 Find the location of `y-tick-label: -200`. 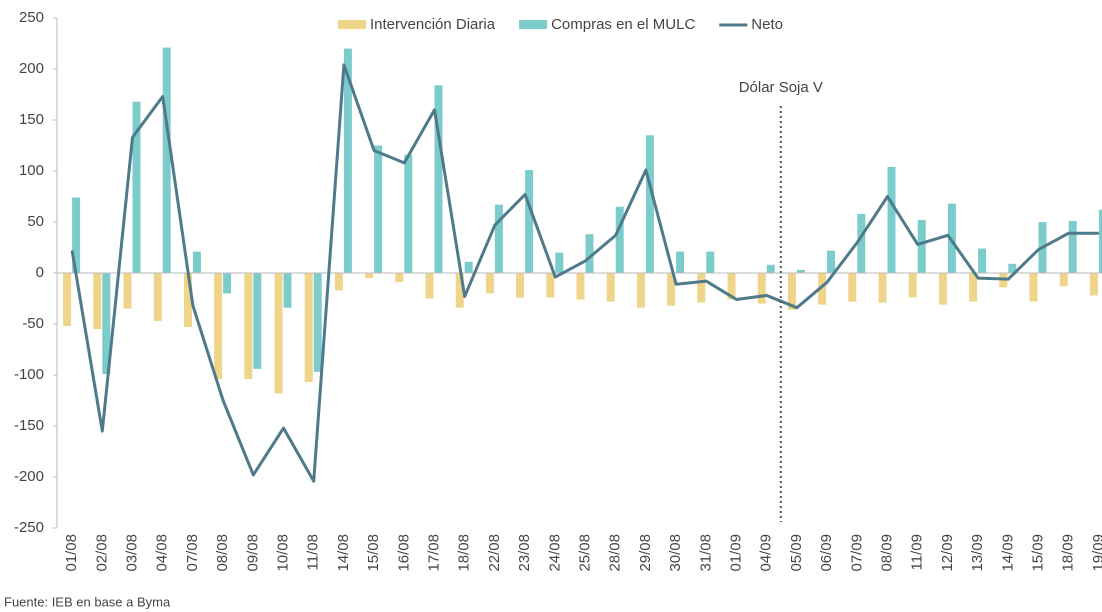

y-tick-label: -200 is located at coordinates (29, 476).